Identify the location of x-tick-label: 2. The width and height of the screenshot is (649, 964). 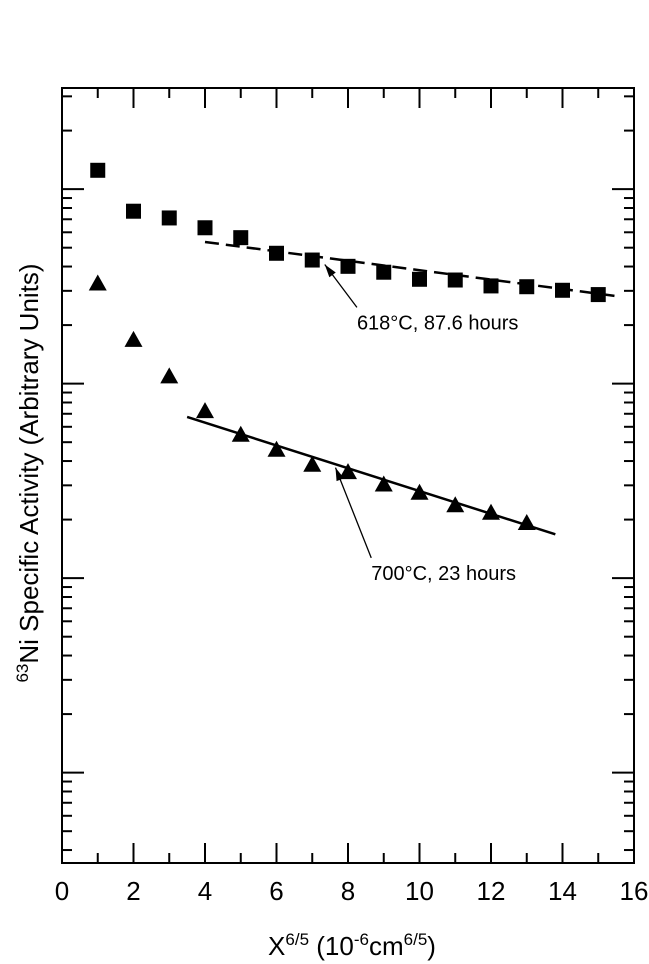
(133, 891).